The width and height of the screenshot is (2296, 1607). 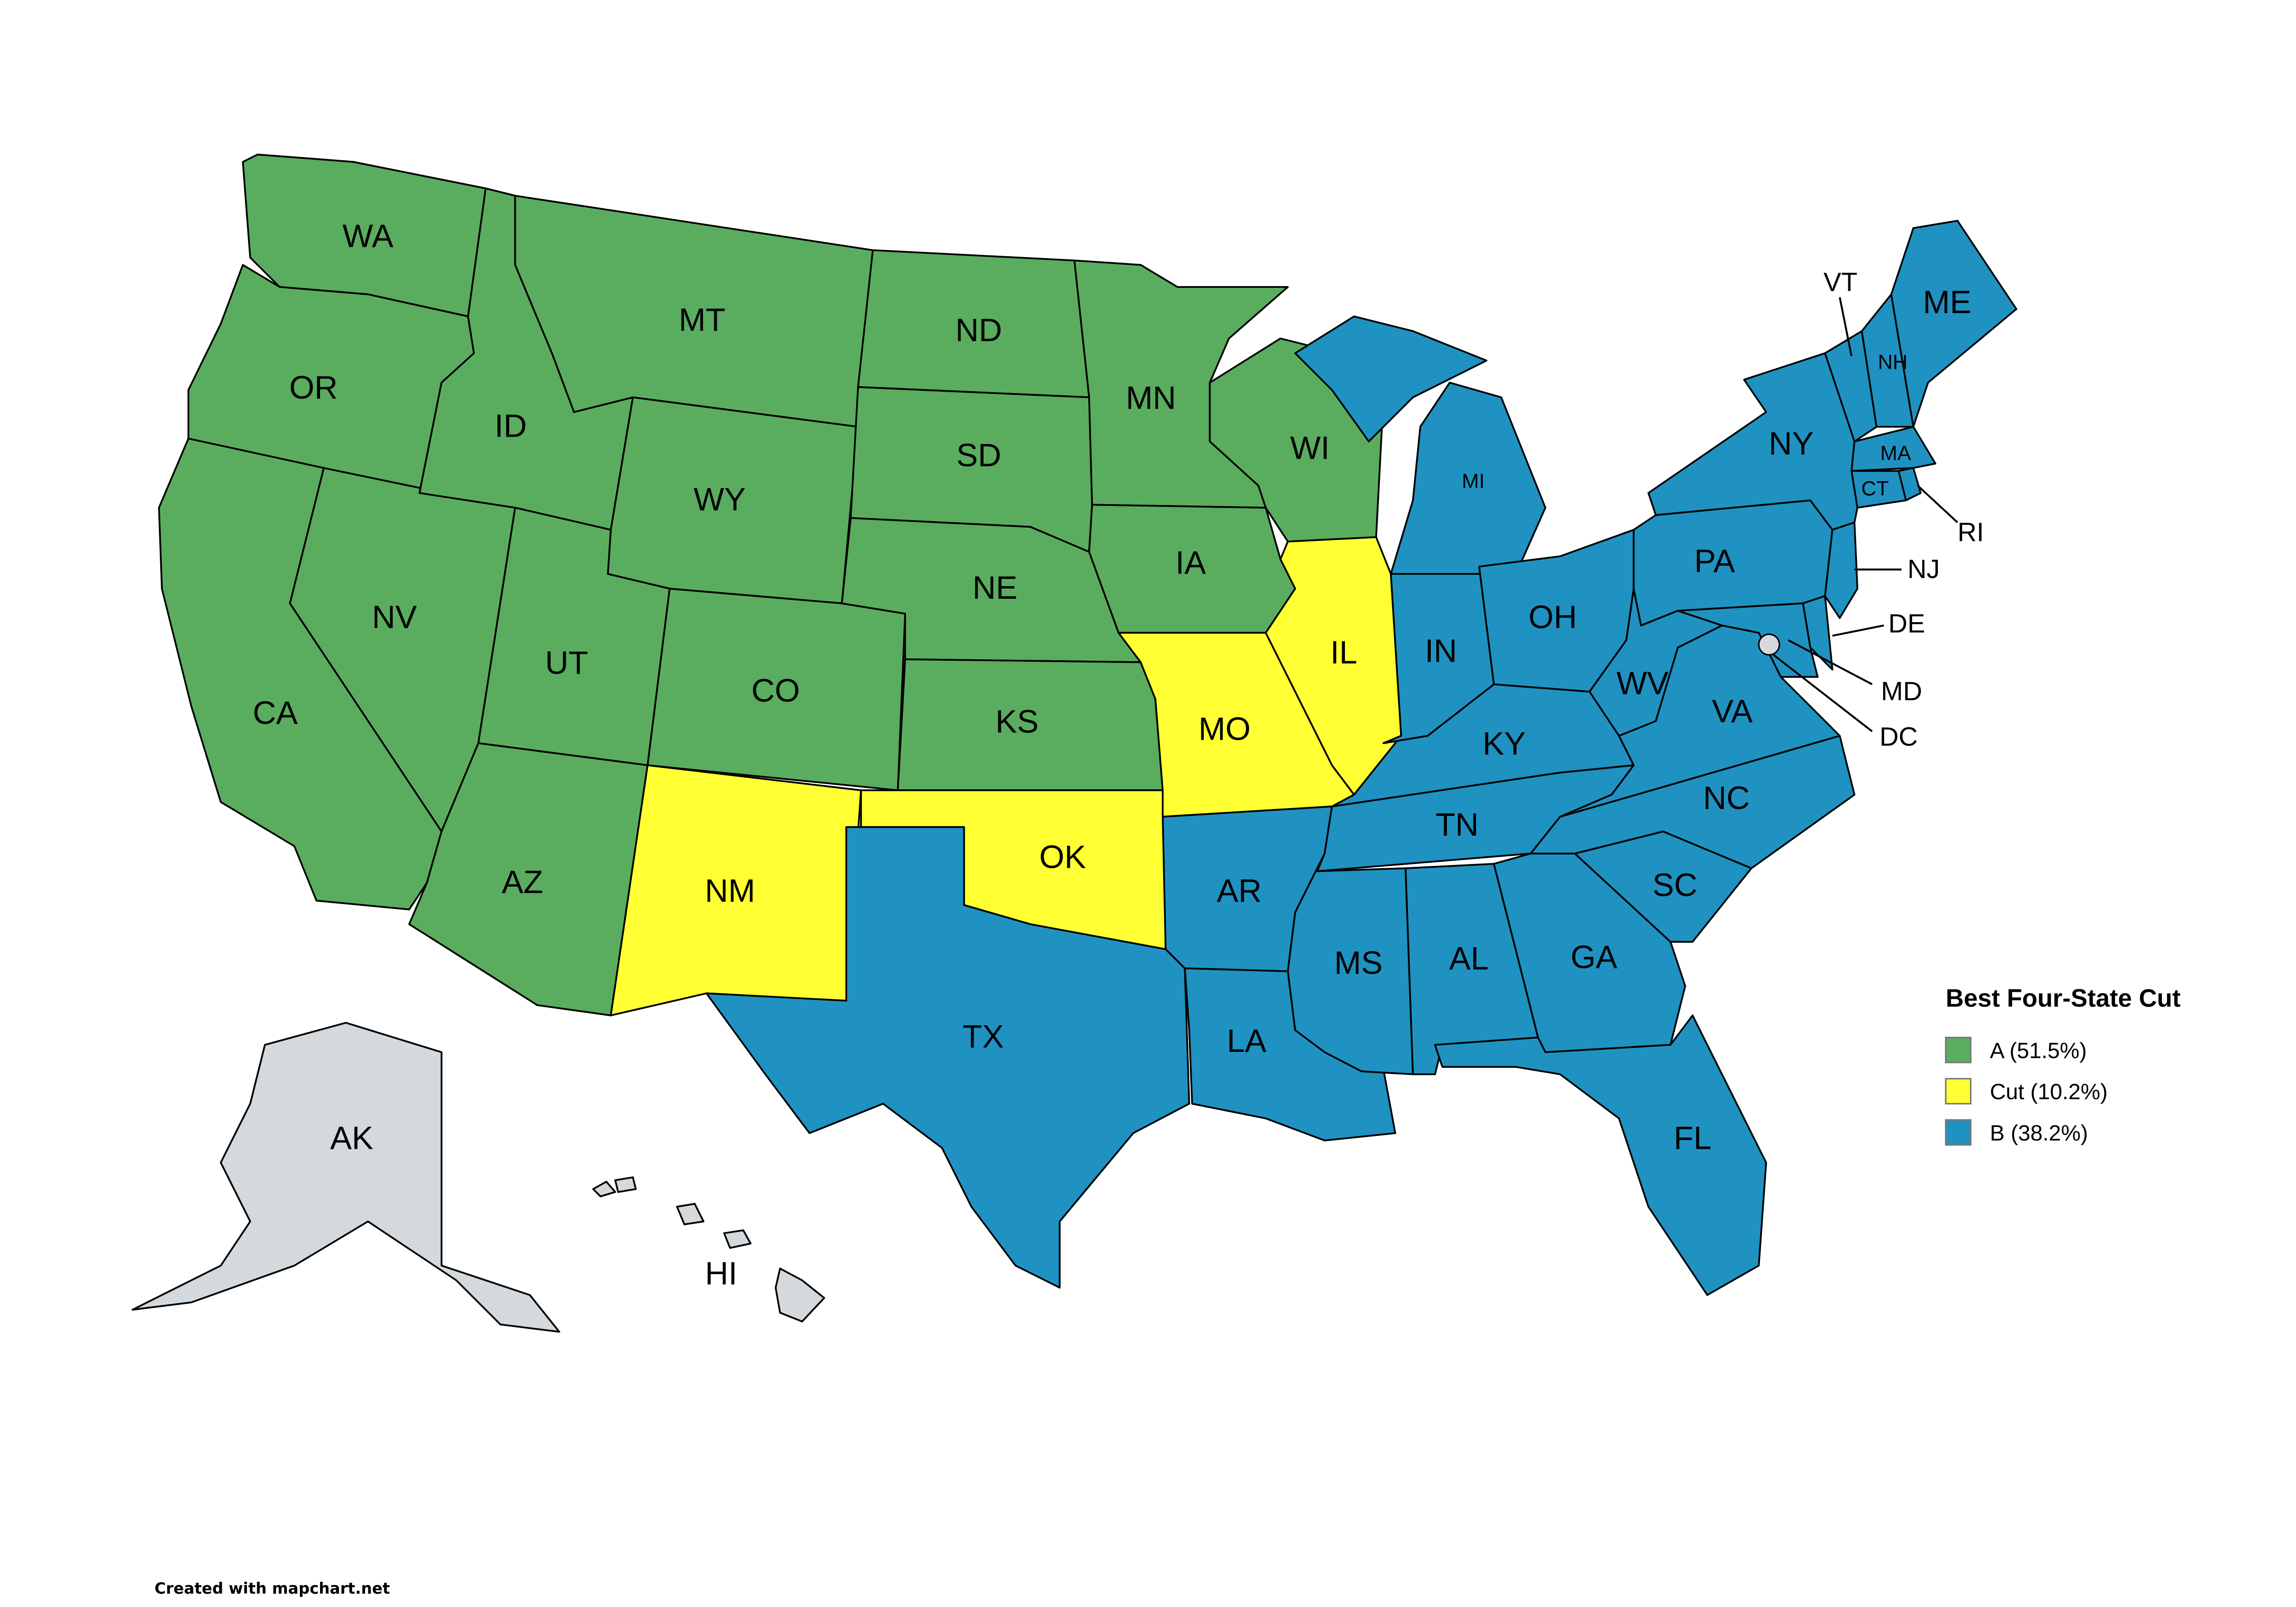 I want to click on state-label-pa: PA, so click(x=1714, y=561).